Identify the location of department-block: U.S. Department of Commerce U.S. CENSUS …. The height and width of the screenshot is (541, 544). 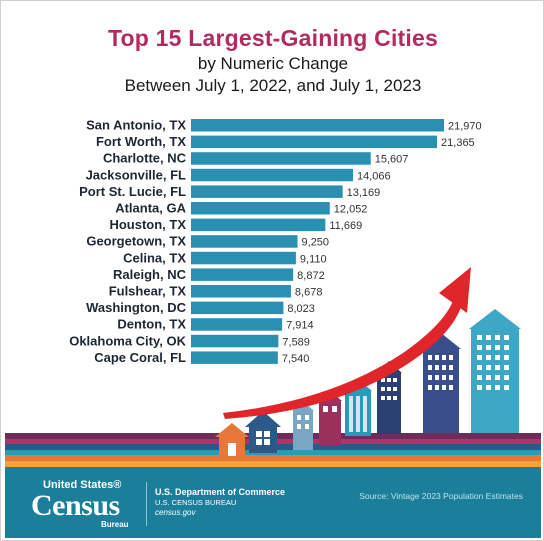
(220, 502).